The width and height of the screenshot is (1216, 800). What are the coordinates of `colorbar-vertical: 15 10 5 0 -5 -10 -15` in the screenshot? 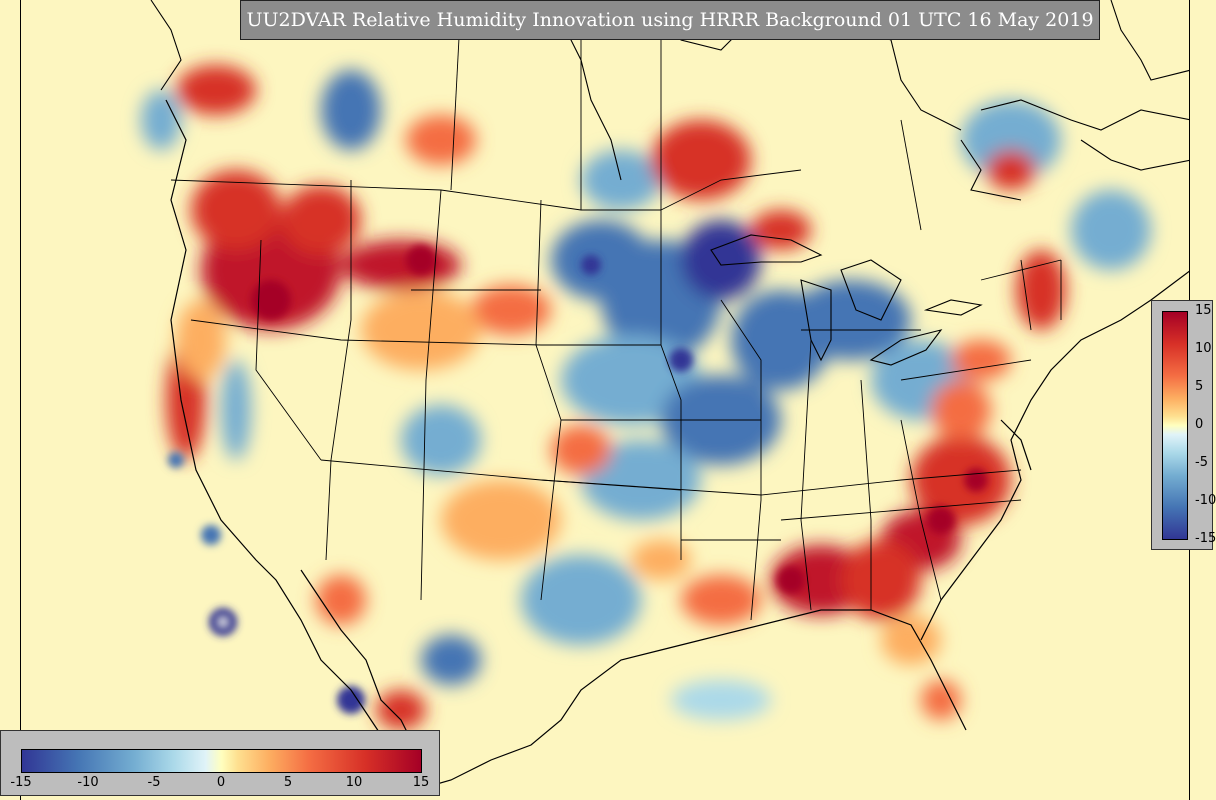 It's located at (1183, 425).